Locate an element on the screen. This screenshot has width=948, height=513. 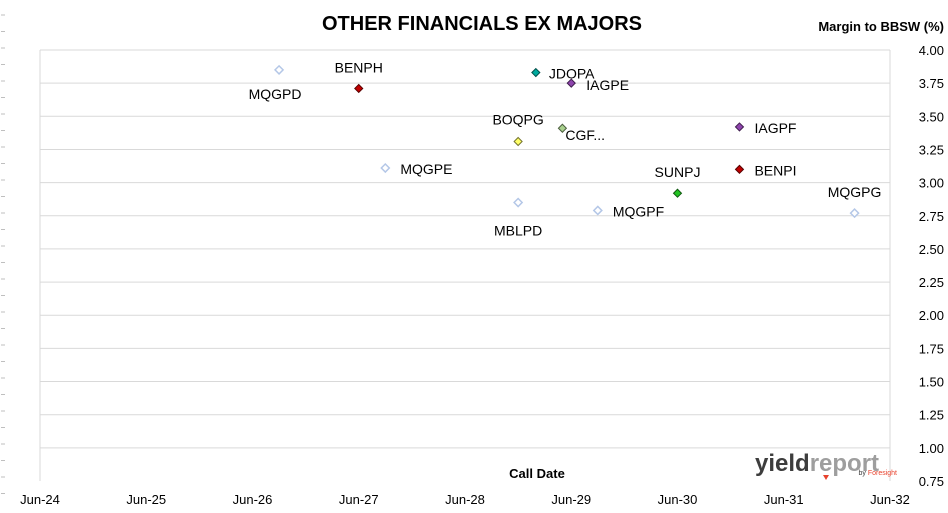
y-tick-label: 2.50 is located at coordinates (931, 249).